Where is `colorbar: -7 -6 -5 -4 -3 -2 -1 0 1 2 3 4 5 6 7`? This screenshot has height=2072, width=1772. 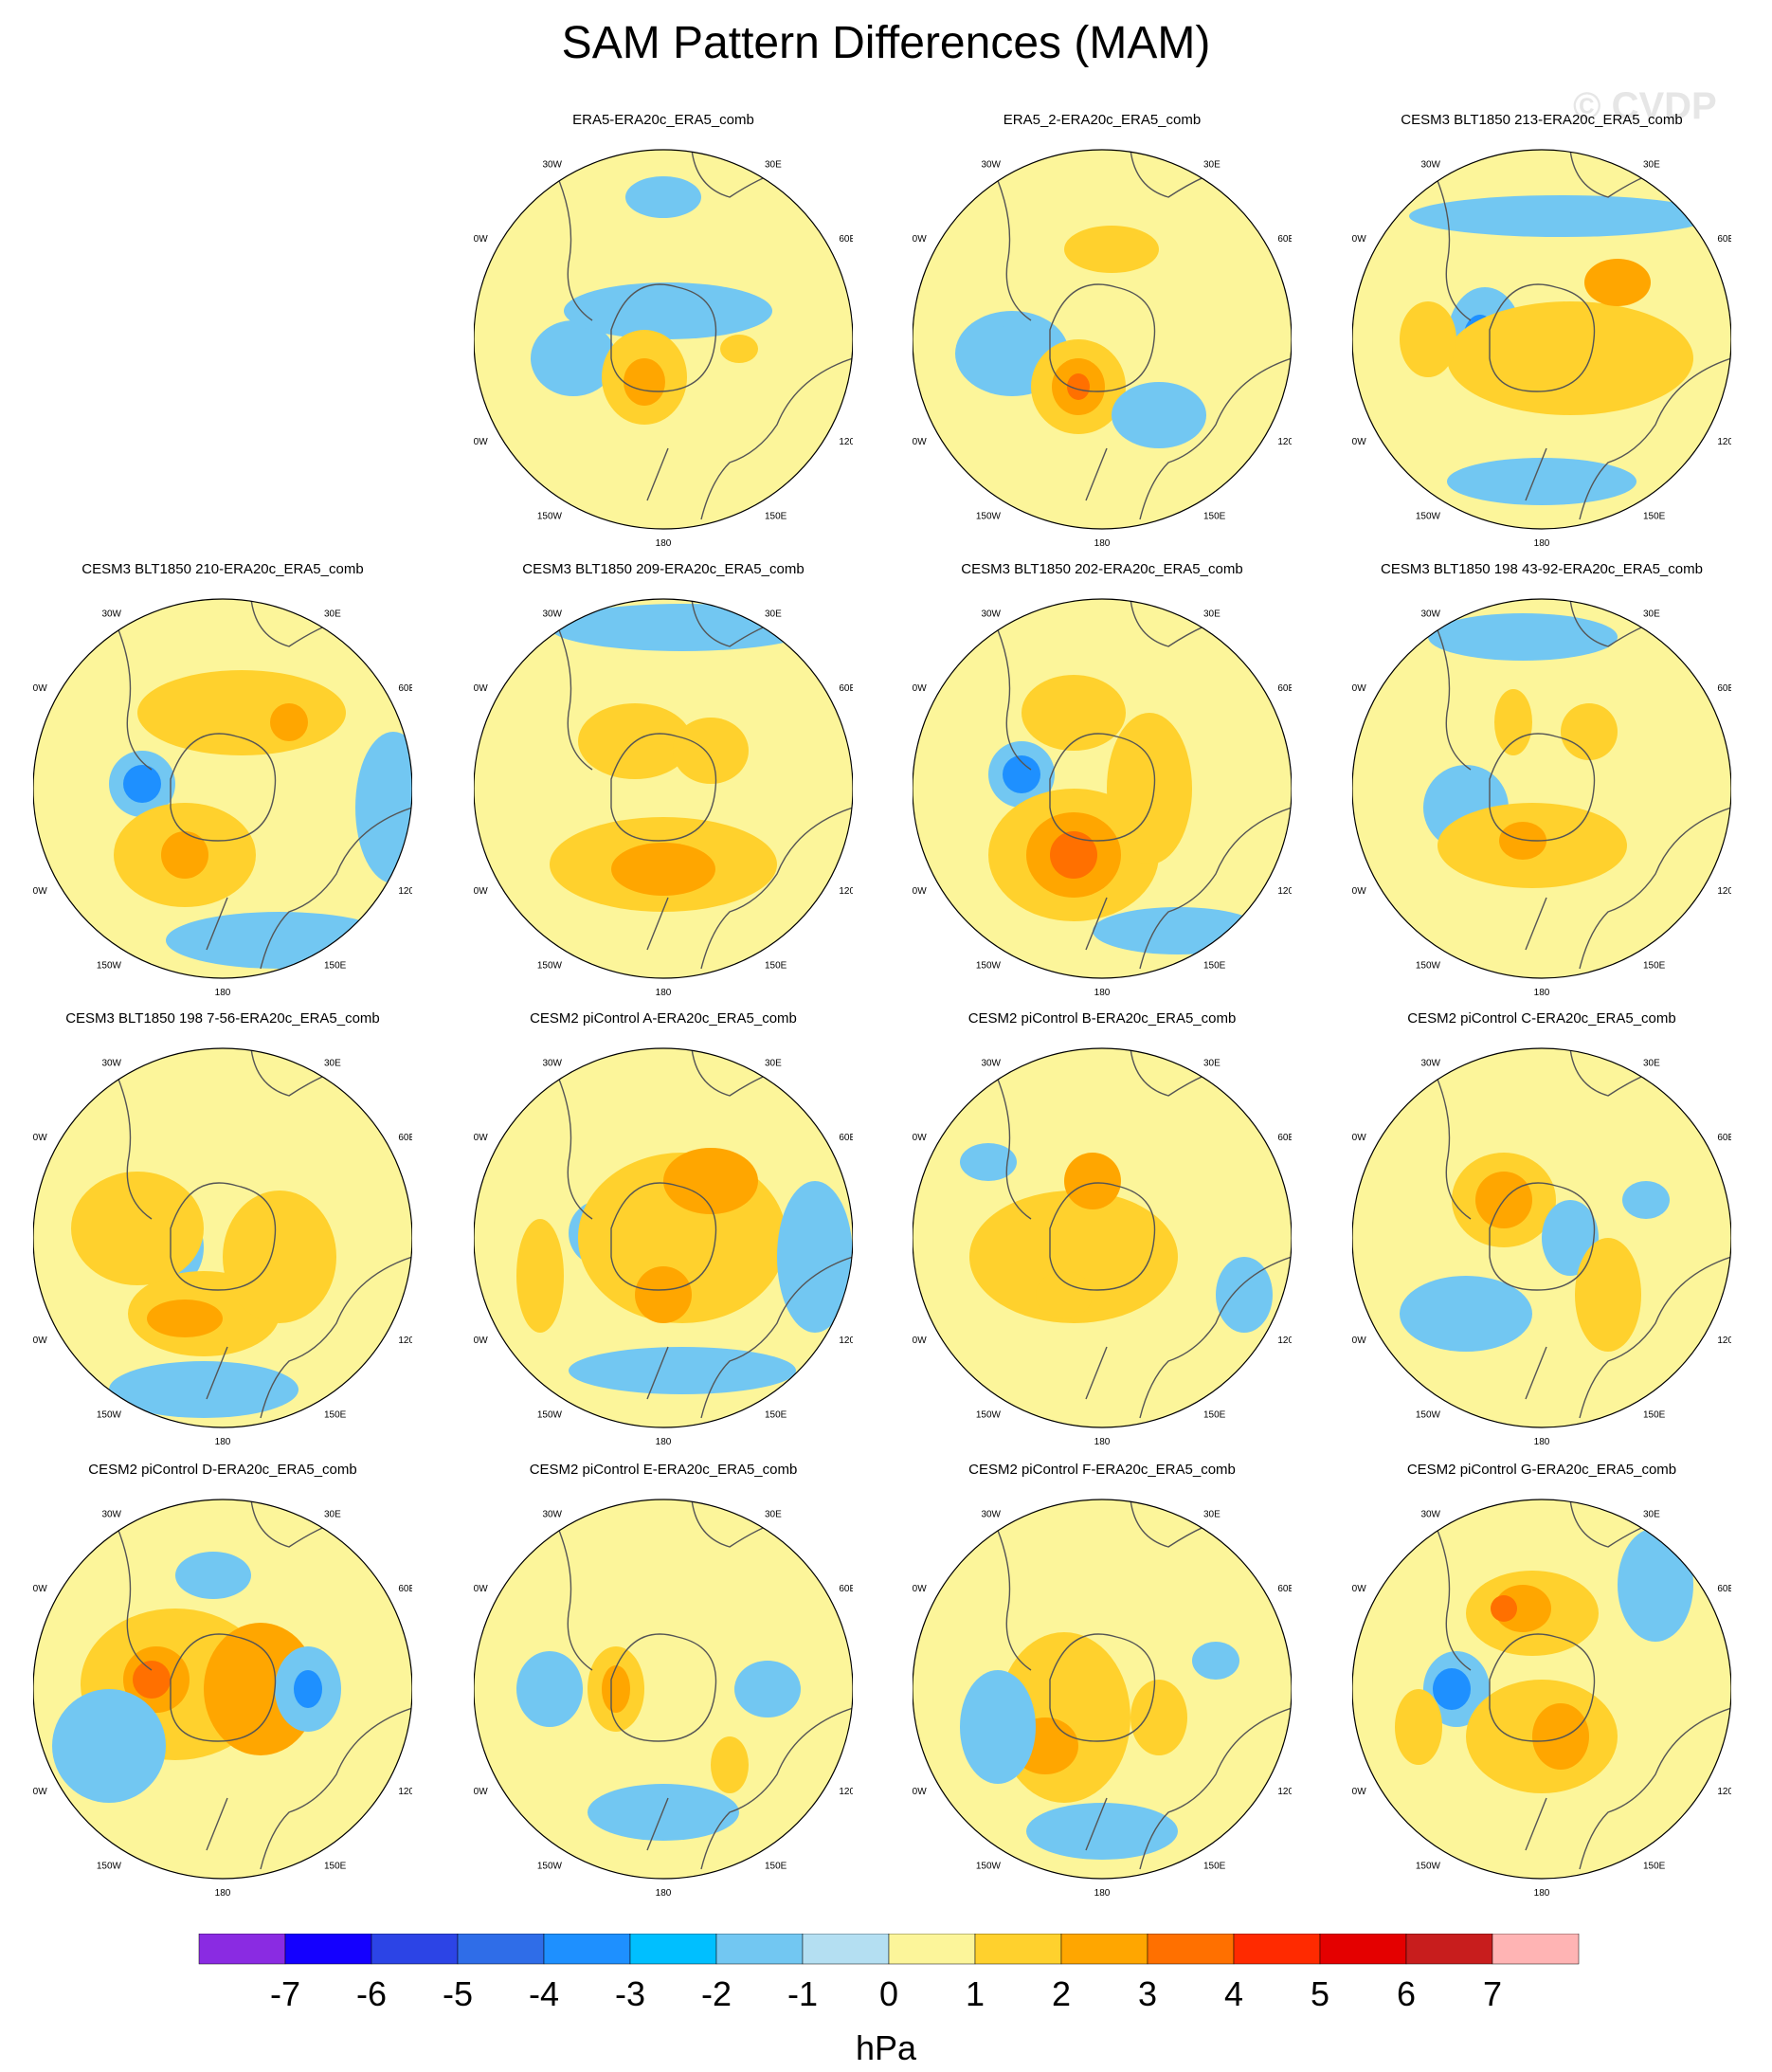 colorbar: -7 -6 -5 -4 -3 -2 -1 0 1 2 3 4 5 6 7 is located at coordinates (889, 1974).